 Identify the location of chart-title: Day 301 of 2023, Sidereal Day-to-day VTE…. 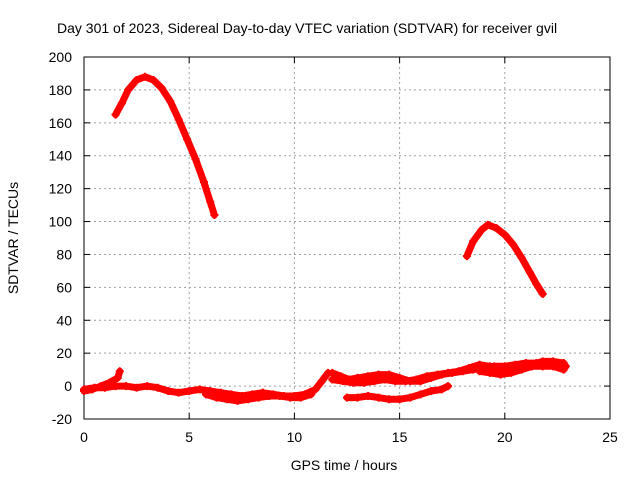
(307, 28).